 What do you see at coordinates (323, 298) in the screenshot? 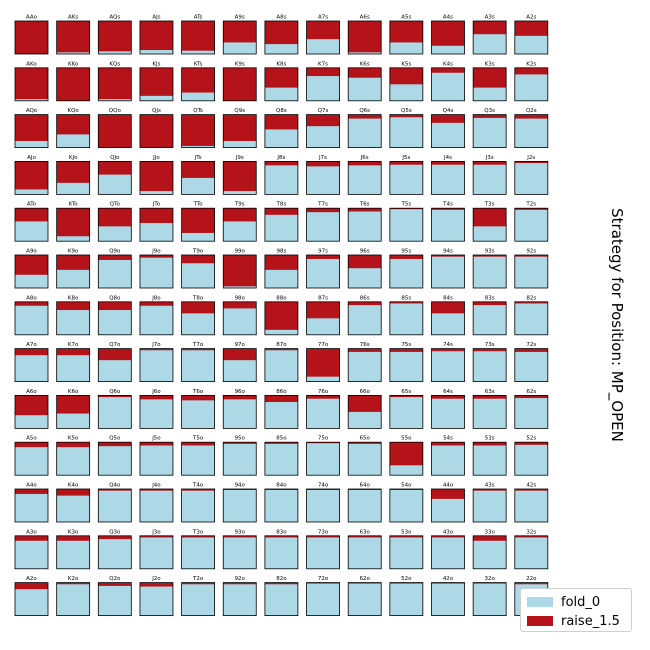
I see `hand-label: 87s` at bounding box center [323, 298].